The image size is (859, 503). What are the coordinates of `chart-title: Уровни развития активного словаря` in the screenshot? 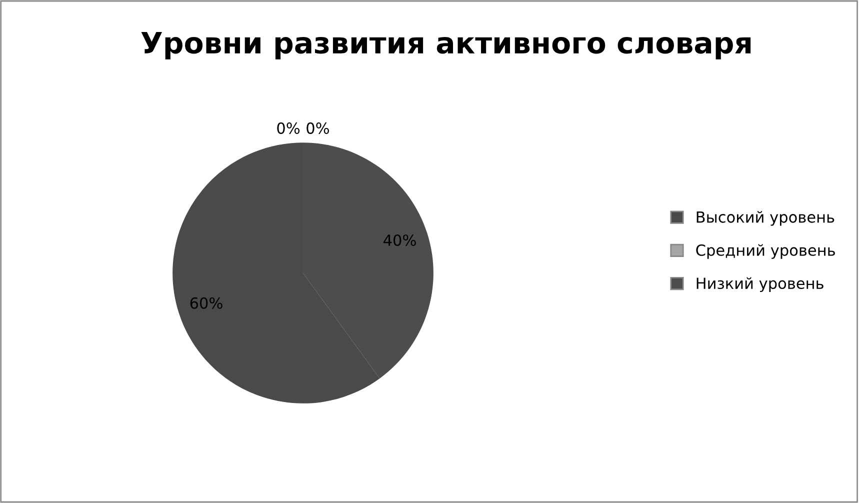 It's located at (446, 46).